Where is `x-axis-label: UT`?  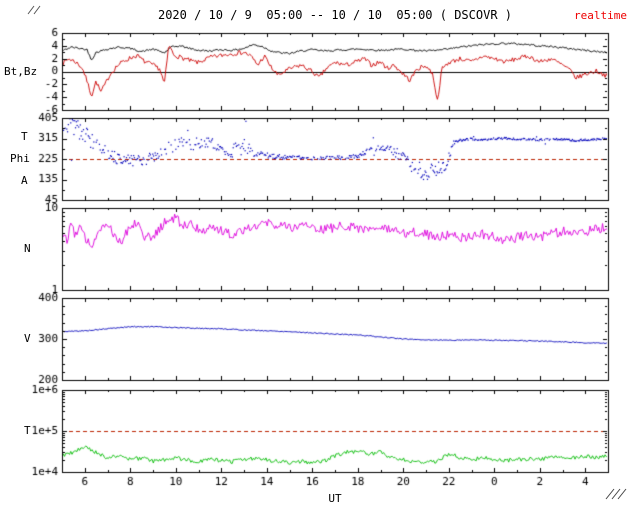 x-axis-label: UT is located at coordinates (335, 498).